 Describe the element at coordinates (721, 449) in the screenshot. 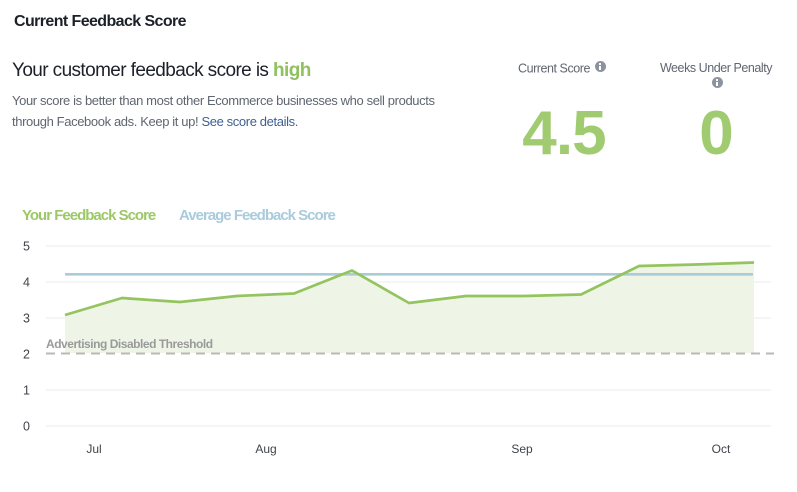

I see `svg-text: Oct` at that location.